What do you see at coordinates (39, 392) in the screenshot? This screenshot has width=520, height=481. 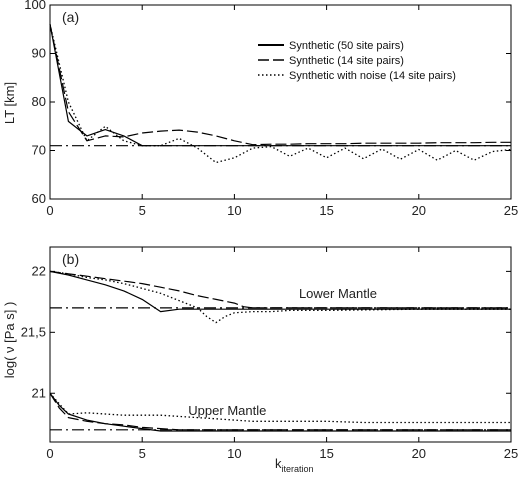 I see `y-tick-label: 21` at bounding box center [39, 392].